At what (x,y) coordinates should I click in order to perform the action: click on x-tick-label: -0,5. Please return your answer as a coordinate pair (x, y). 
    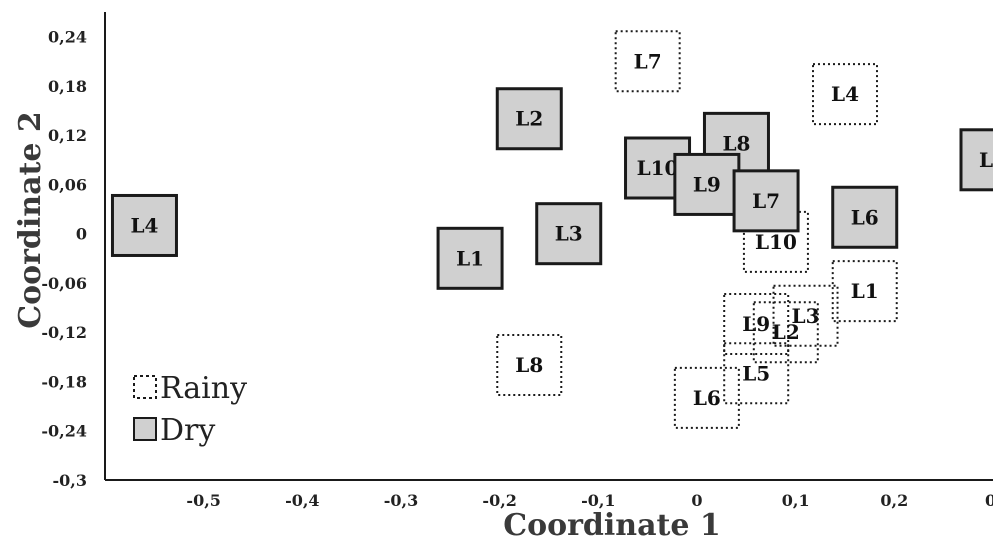
    Looking at the image, I should click on (203, 500).